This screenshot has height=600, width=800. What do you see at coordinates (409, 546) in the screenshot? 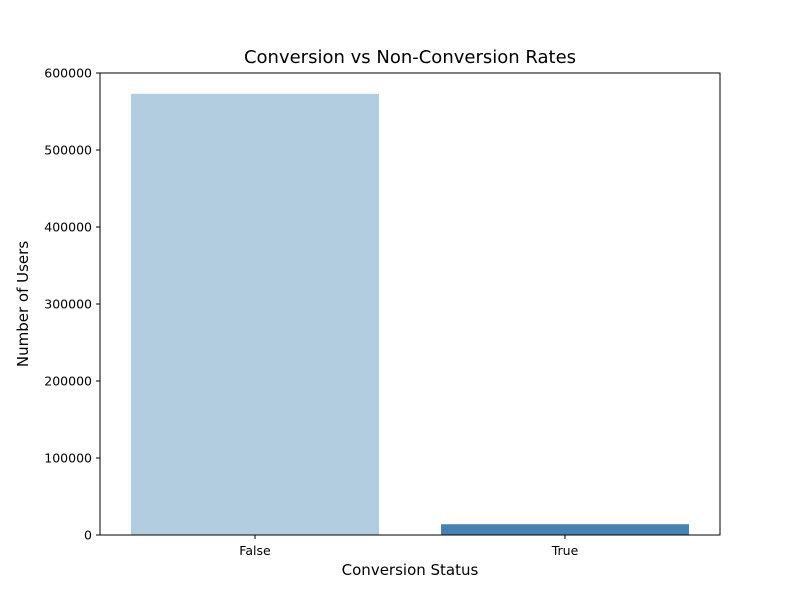
I see `x-axis-ticks: False True` at bounding box center [409, 546].